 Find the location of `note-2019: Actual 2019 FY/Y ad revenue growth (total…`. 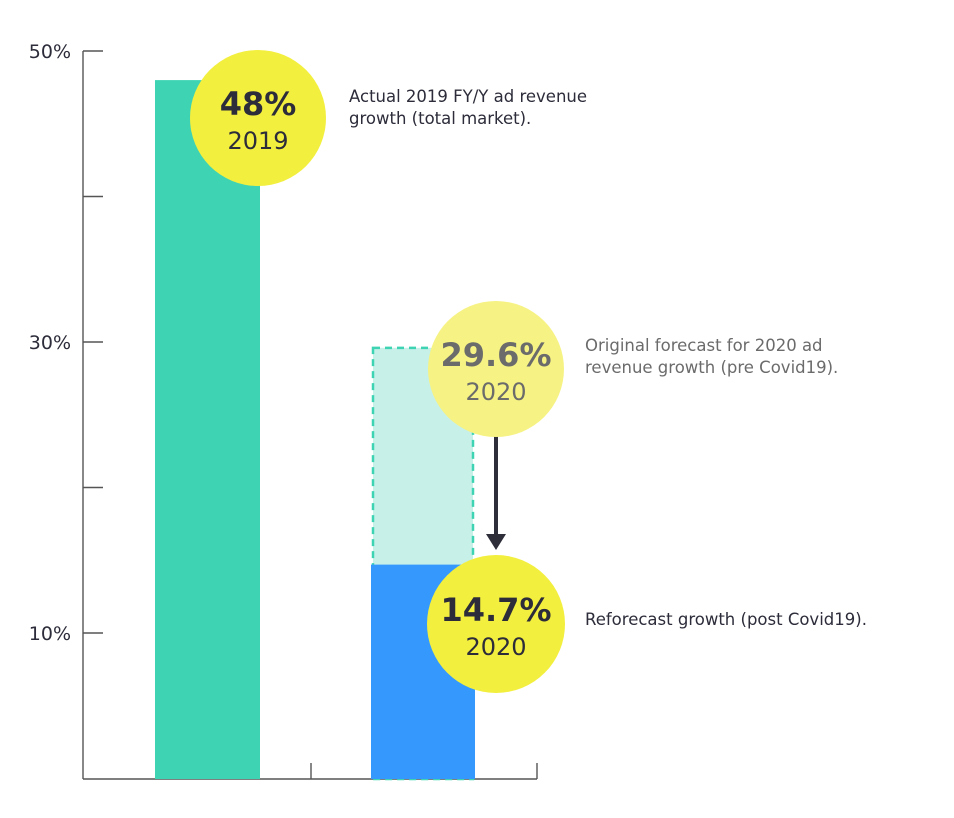

note-2019: Actual 2019 FY/Y ad revenue growth (total… is located at coordinates (468, 107).